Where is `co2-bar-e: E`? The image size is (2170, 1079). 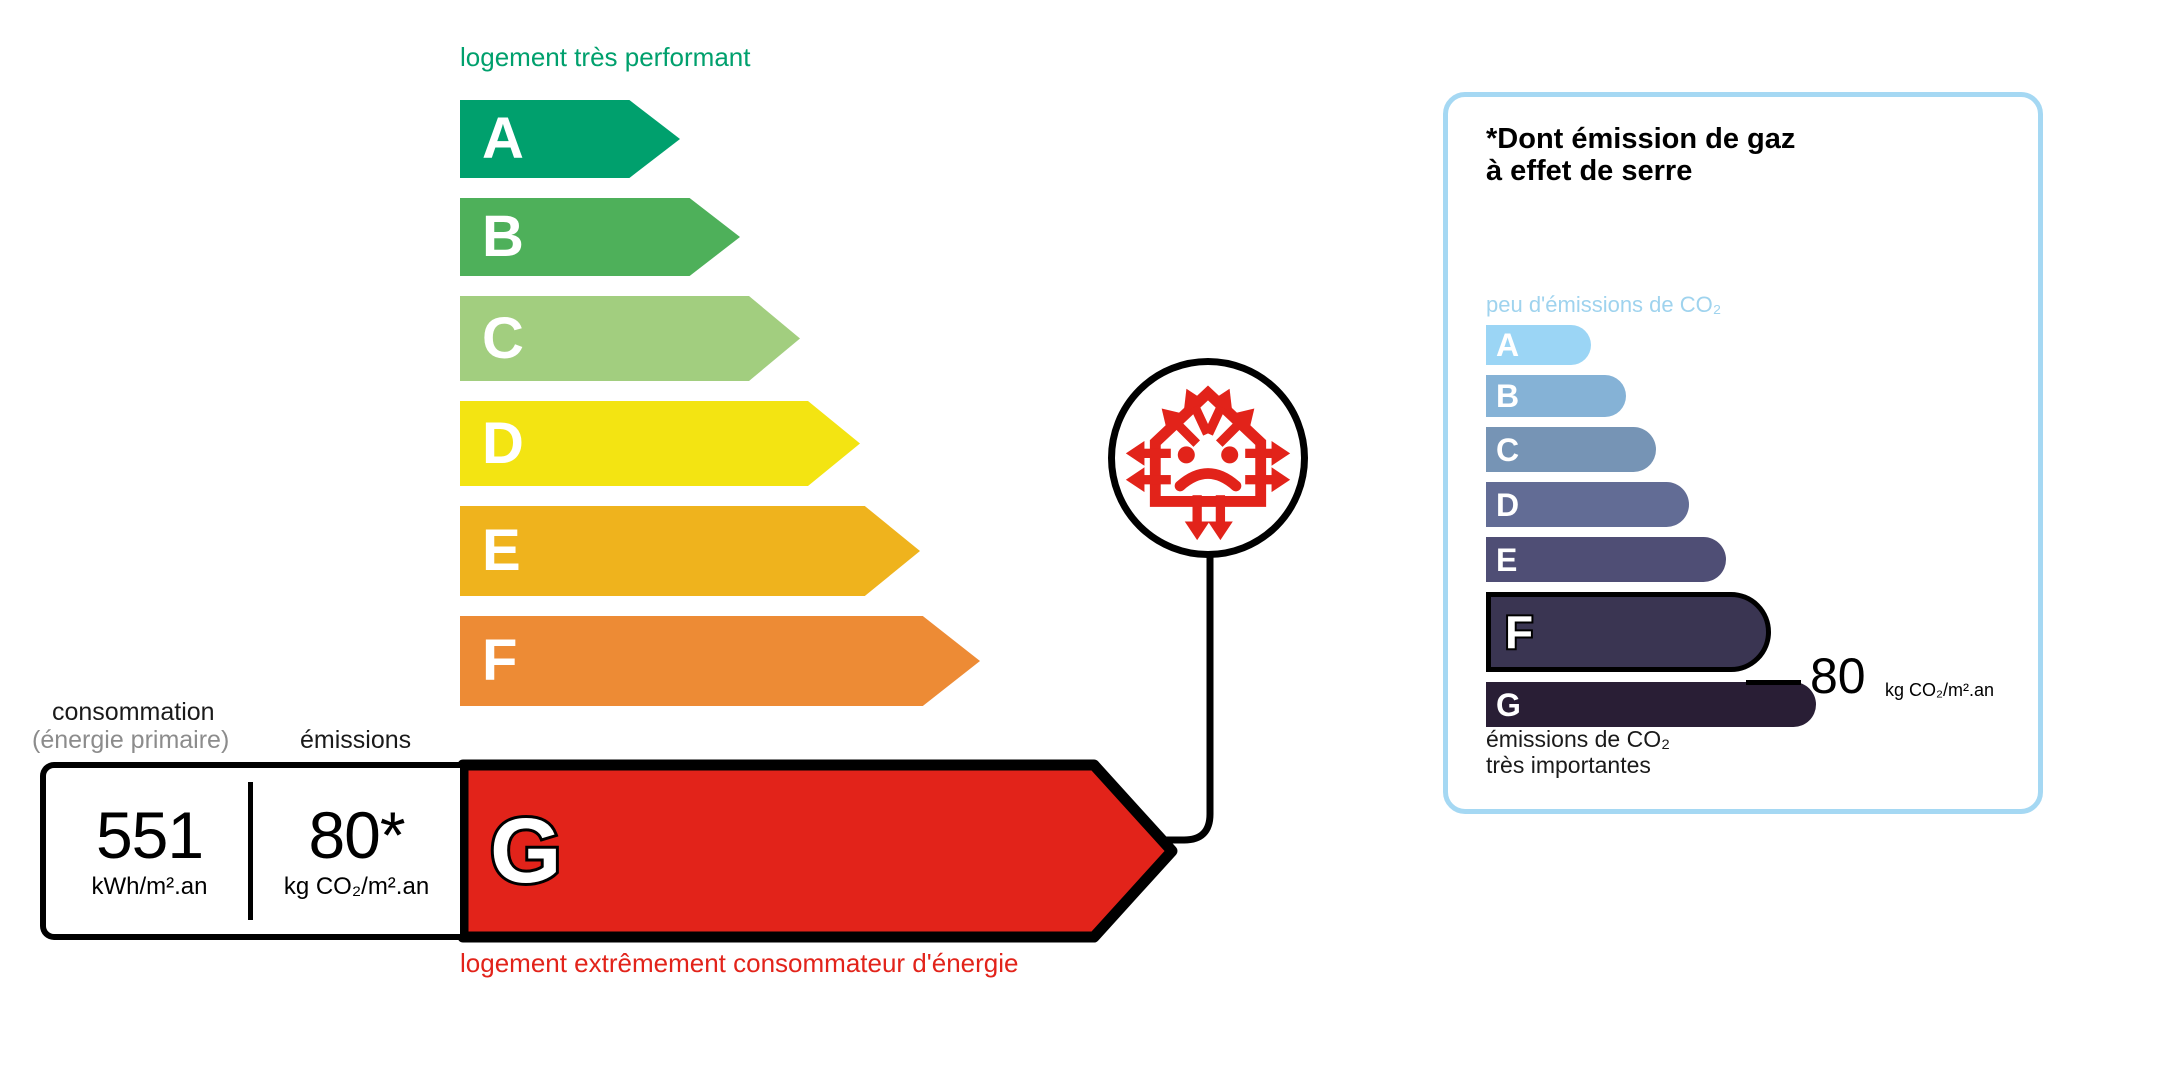 co2-bar-e: E is located at coordinates (1606, 559).